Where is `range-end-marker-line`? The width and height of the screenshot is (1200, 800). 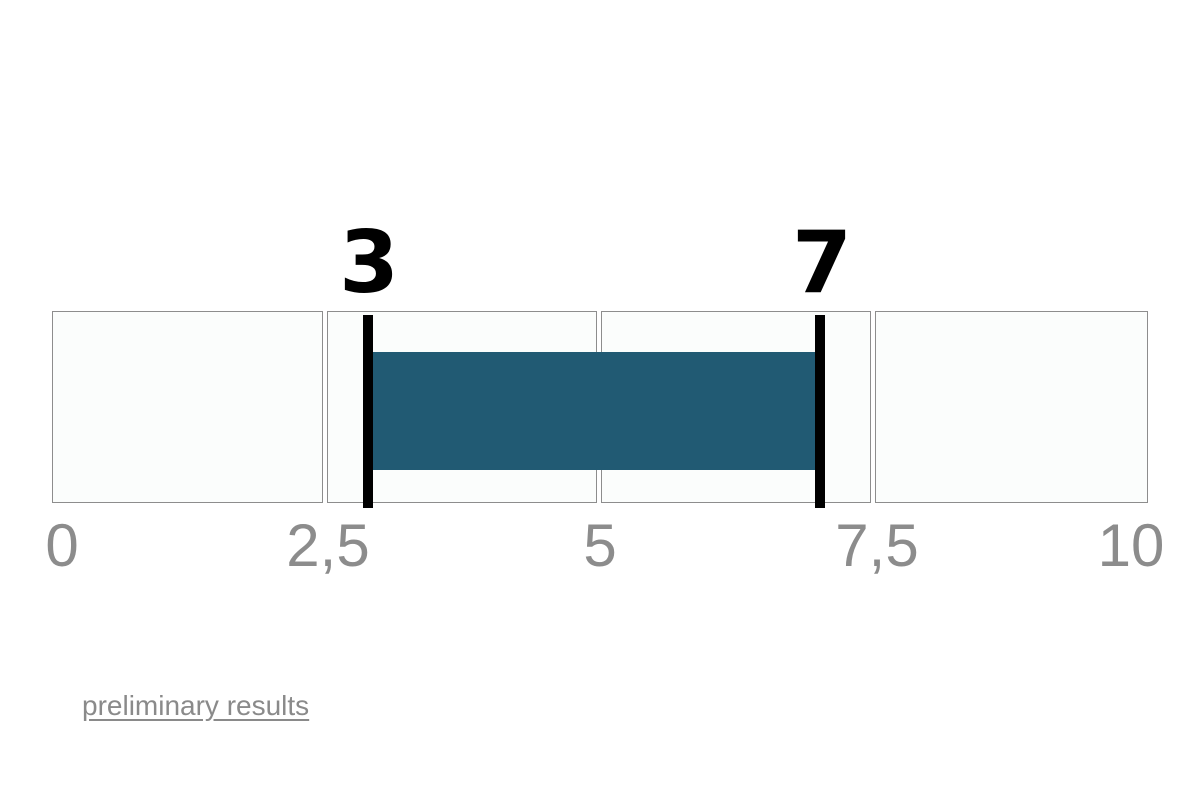
range-end-marker-line is located at coordinates (820, 411).